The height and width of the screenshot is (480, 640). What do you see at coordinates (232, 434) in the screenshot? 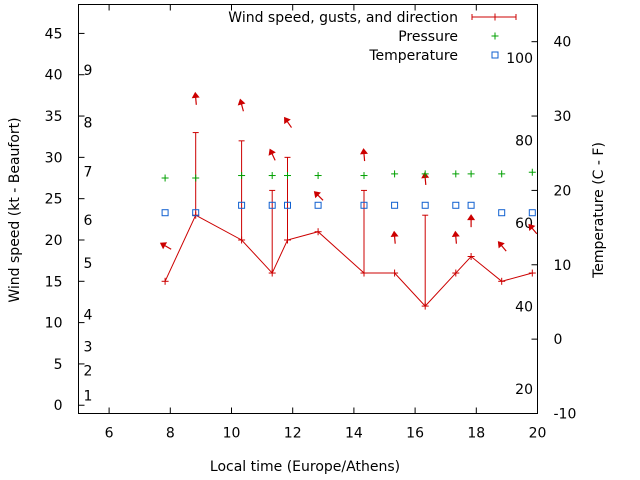
I see `x-tick-label: 10` at bounding box center [232, 434].